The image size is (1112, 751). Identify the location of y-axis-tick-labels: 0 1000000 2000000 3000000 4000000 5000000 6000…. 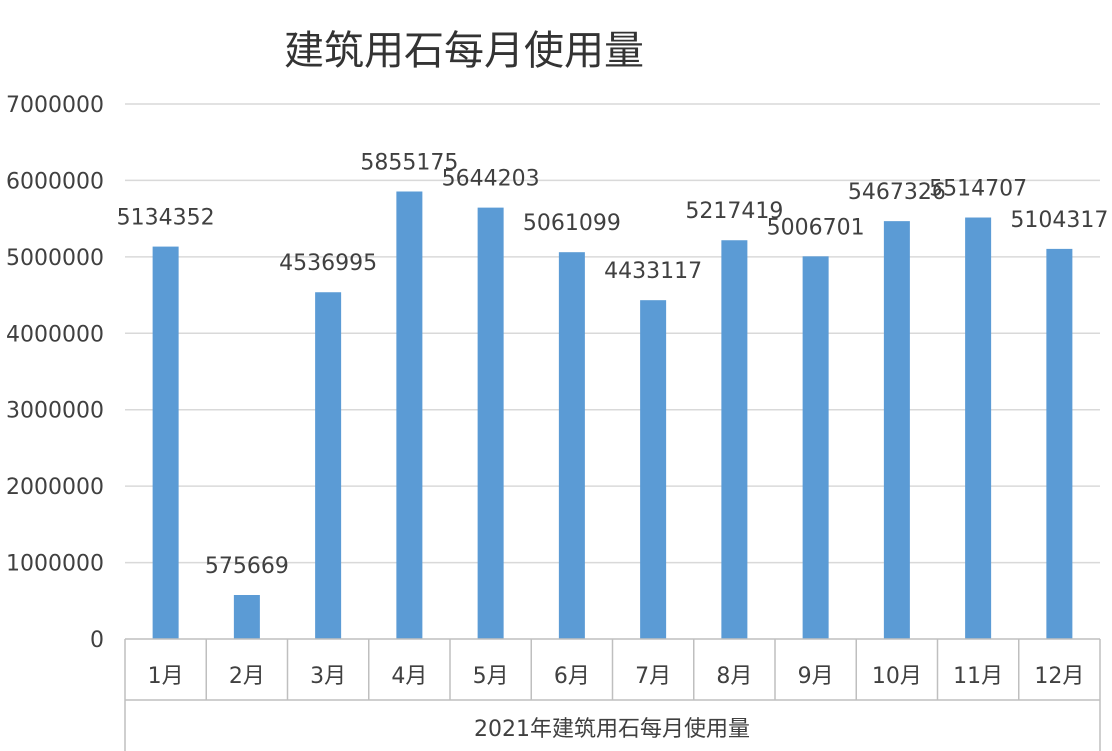
(55, 373).